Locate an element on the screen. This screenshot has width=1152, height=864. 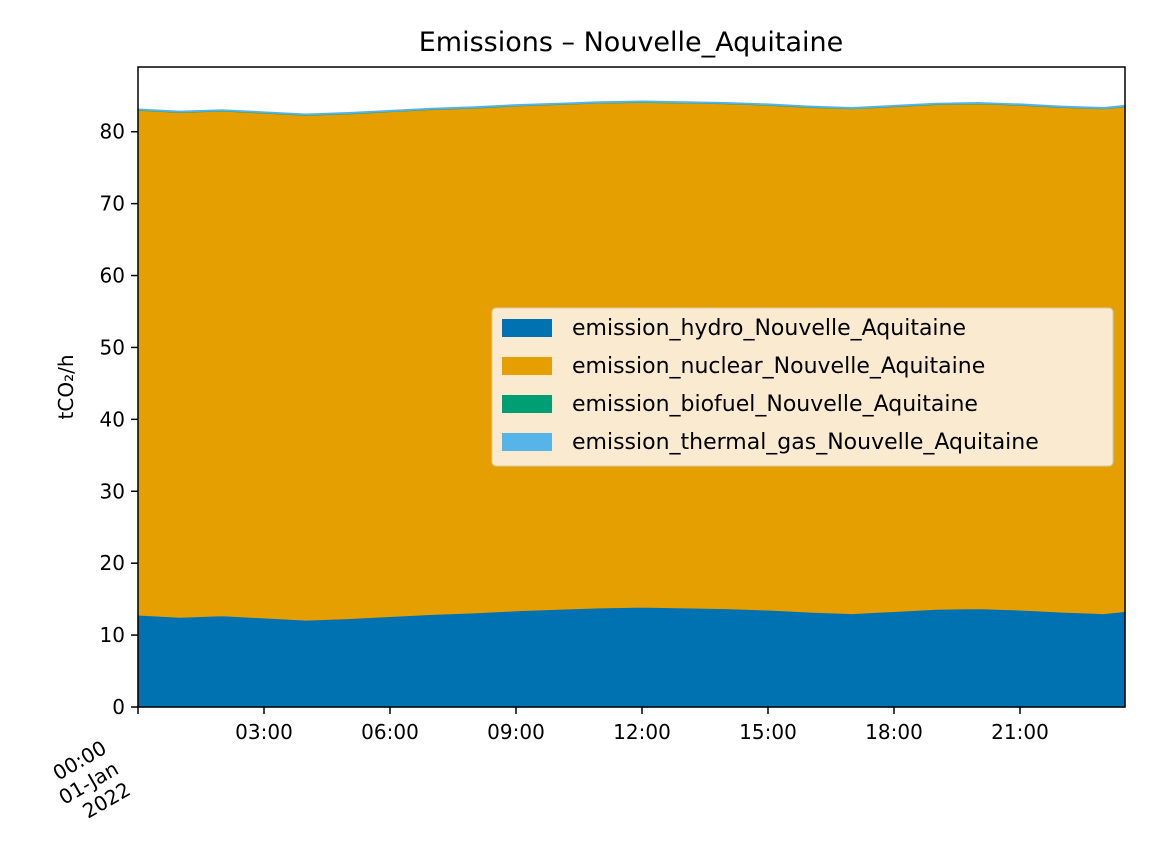
legend-box is located at coordinates (802, 387).